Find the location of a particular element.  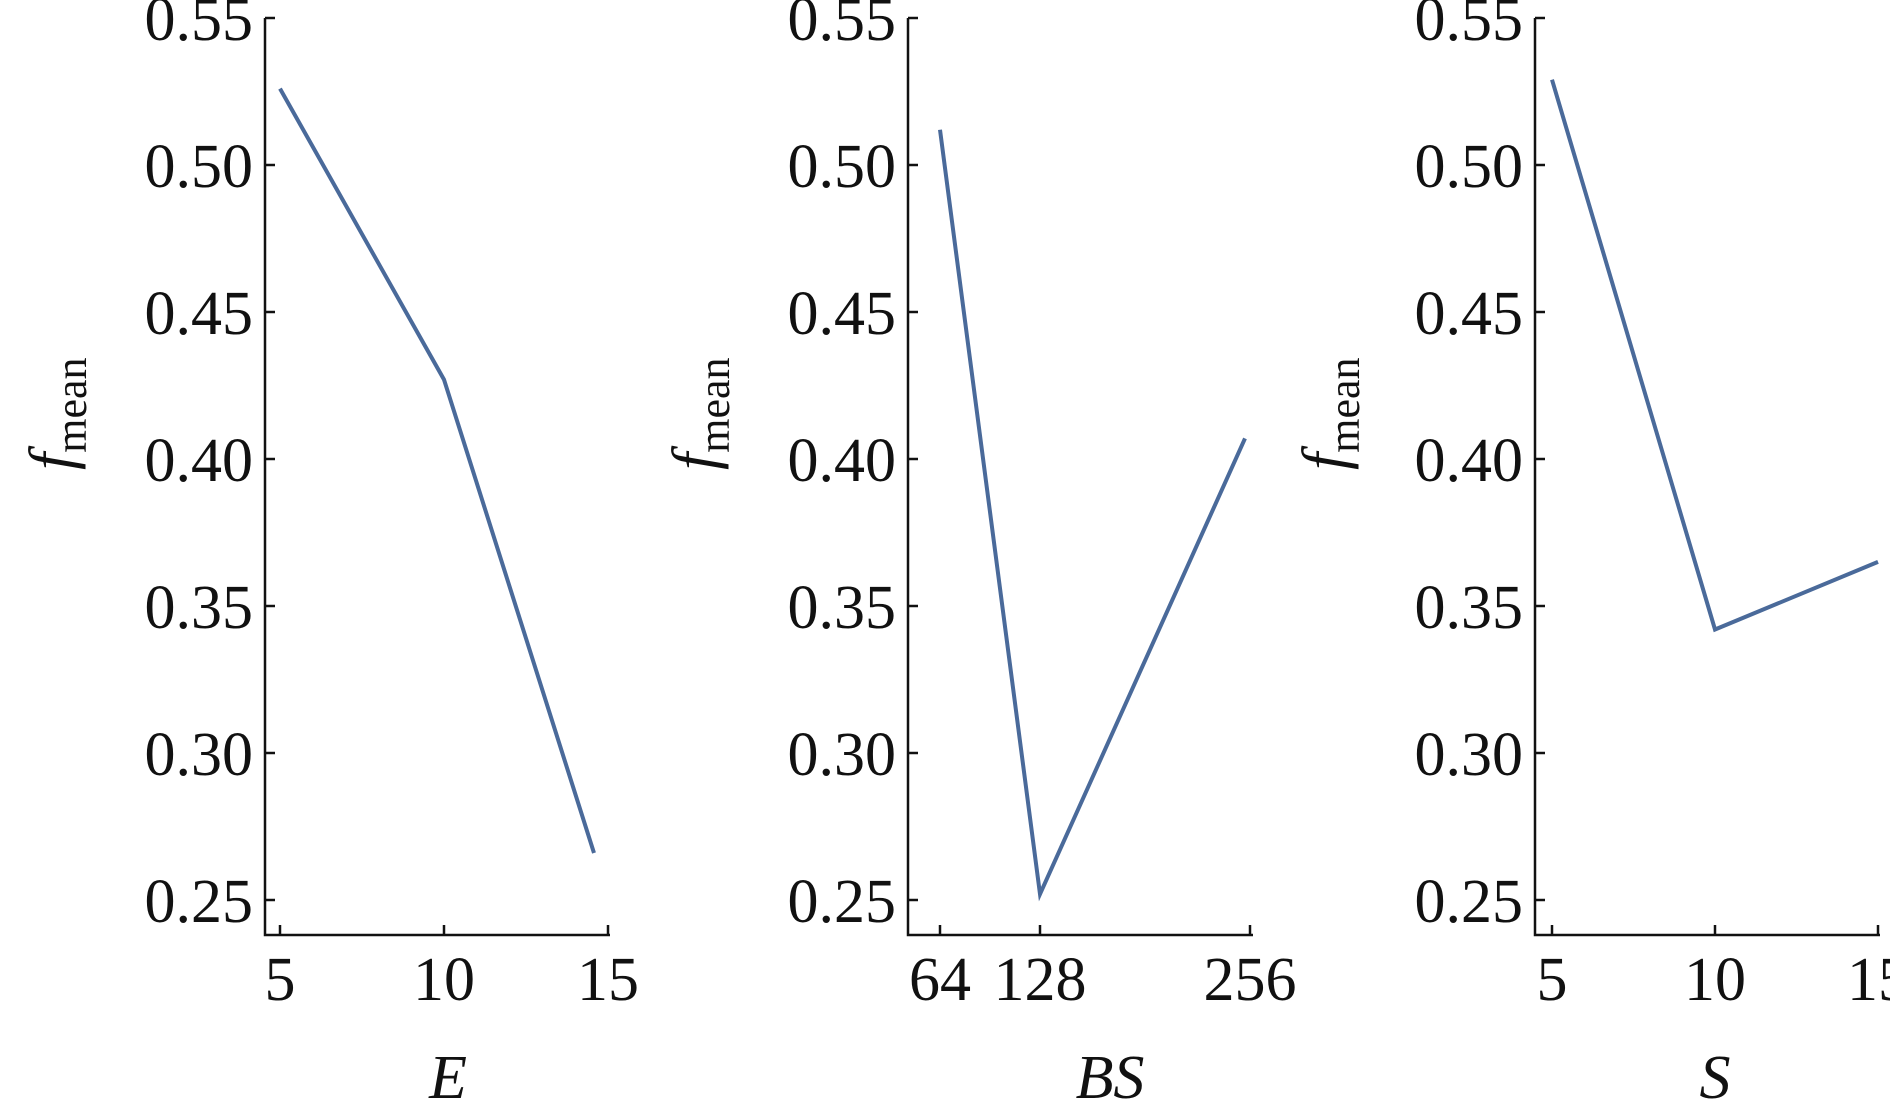

x-tick-label: 128 is located at coordinates (1040, 980).